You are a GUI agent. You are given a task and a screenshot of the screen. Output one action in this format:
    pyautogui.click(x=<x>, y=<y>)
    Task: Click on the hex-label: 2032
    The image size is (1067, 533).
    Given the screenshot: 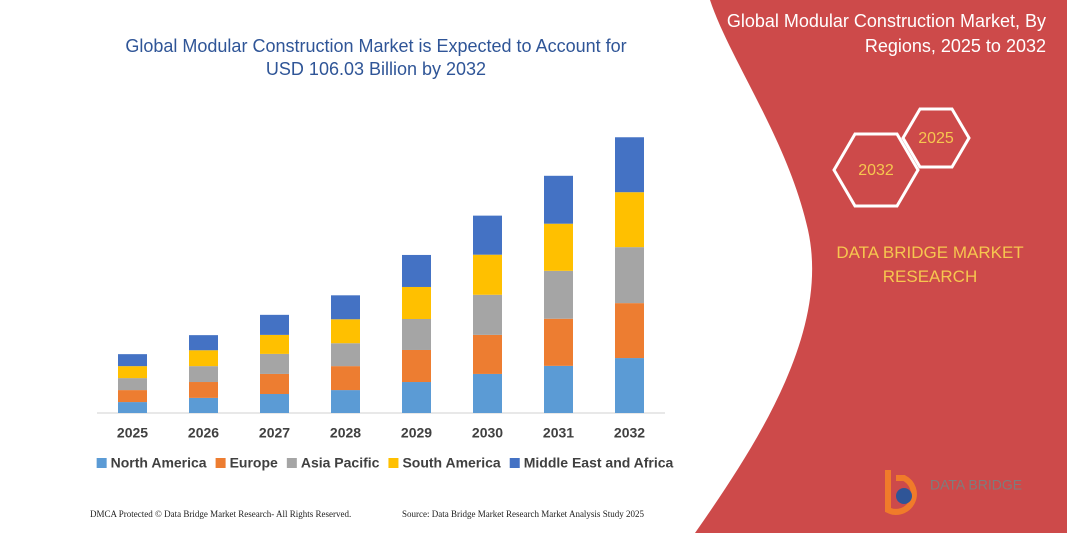 What is the action you would take?
    pyautogui.click(x=876, y=170)
    